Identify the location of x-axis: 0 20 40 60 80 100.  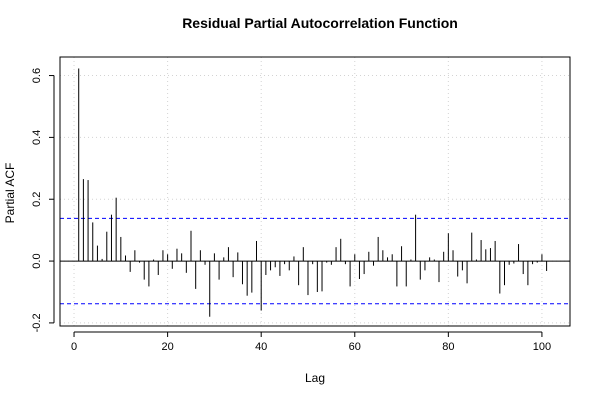
(311, 342).